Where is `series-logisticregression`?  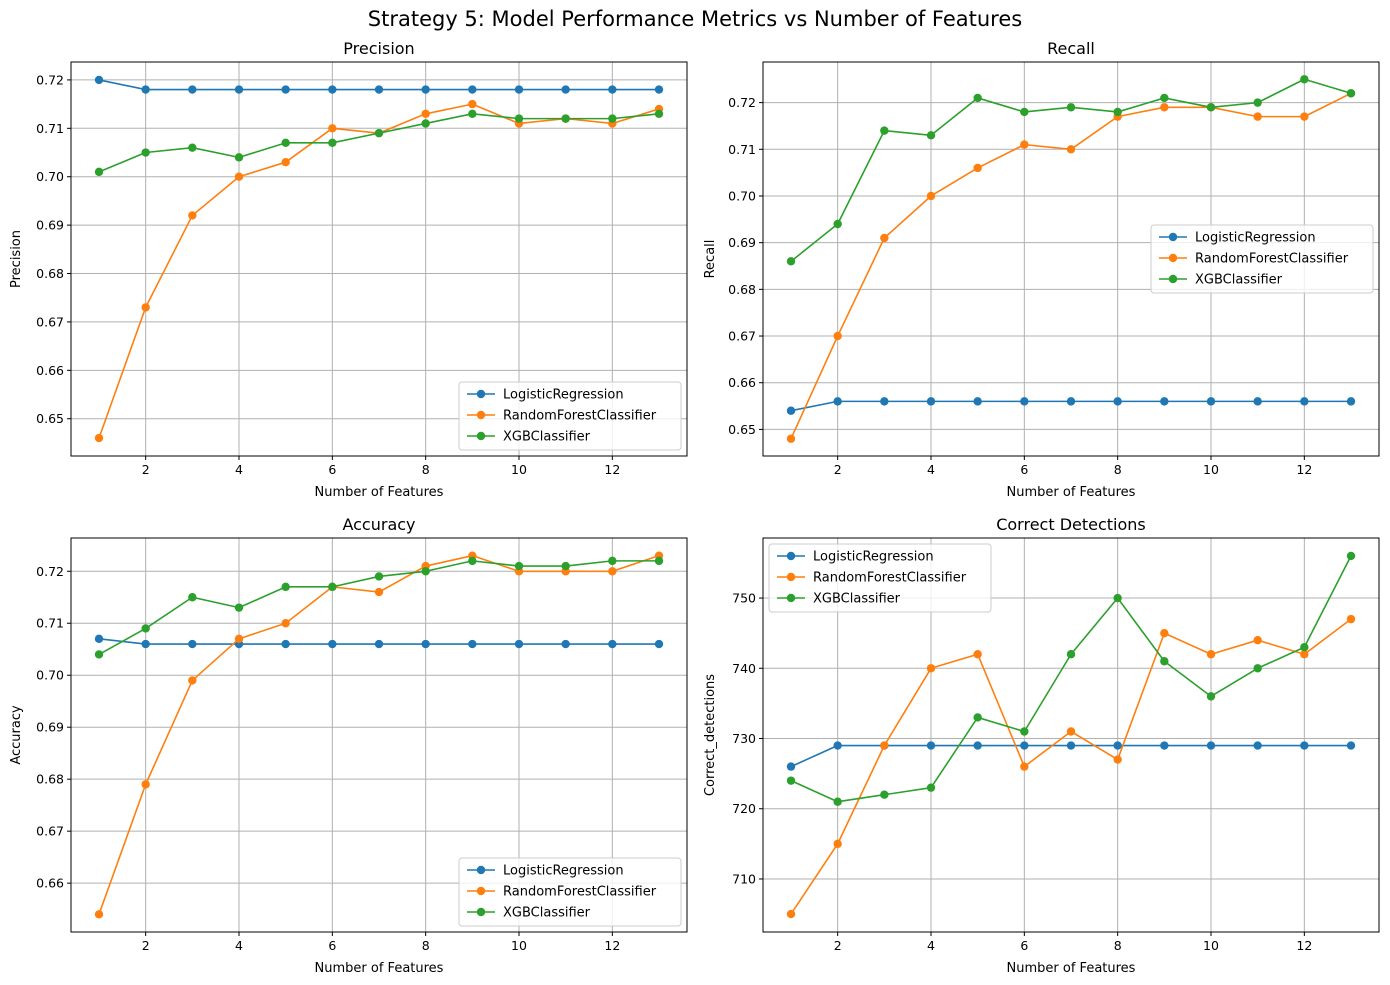 series-logisticregression is located at coordinates (1071, 406).